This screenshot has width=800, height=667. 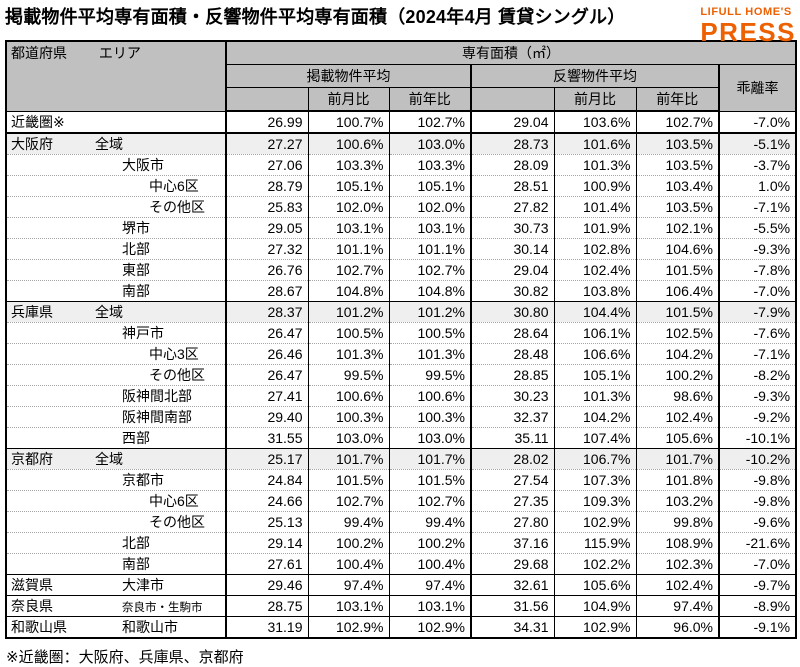 I want to click on divergence-cell: -10.2%, so click(x=757, y=458).